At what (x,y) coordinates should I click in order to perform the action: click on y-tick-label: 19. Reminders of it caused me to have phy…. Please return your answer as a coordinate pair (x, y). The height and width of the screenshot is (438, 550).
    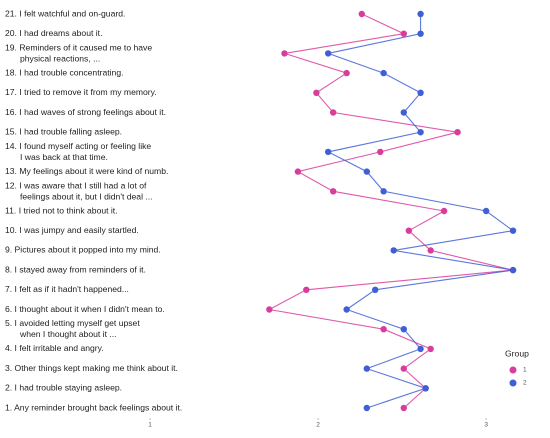
    Looking at the image, I should click on (78, 53).